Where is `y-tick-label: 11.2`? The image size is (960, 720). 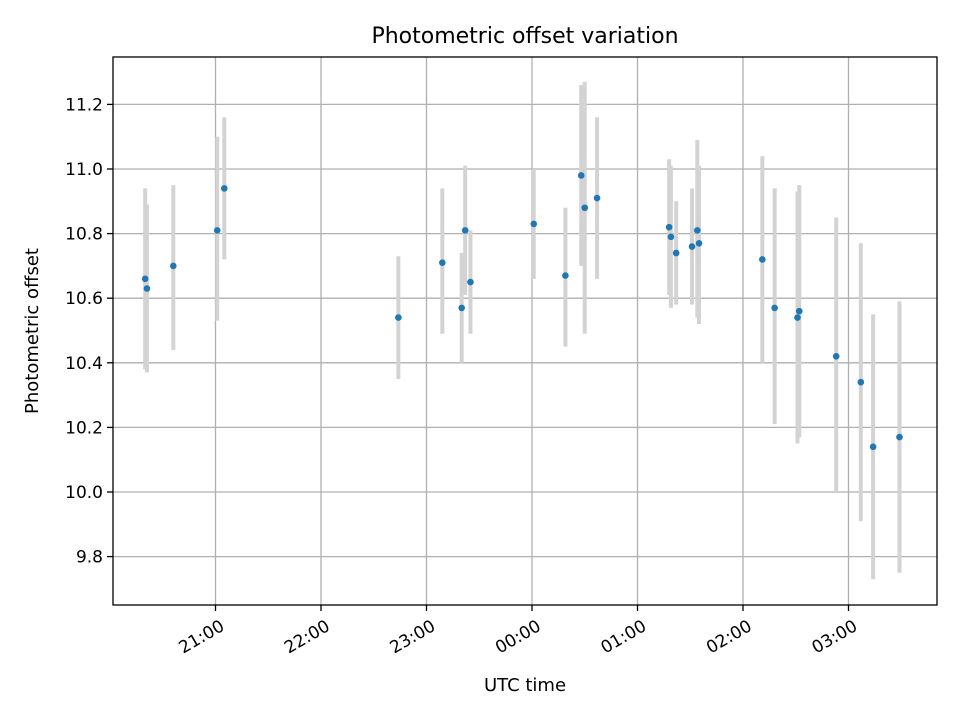 y-tick-label: 11.2 is located at coordinates (84, 105).